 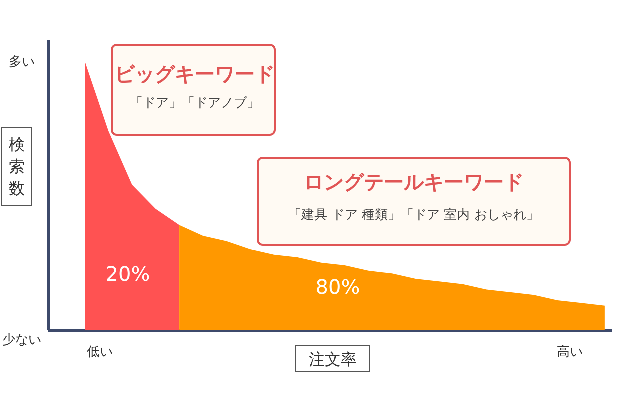 What do you see at coordinates (333, 359) in the screenshot?
I see `x-axis-title: 注文率` at bounding box center [333, 359].